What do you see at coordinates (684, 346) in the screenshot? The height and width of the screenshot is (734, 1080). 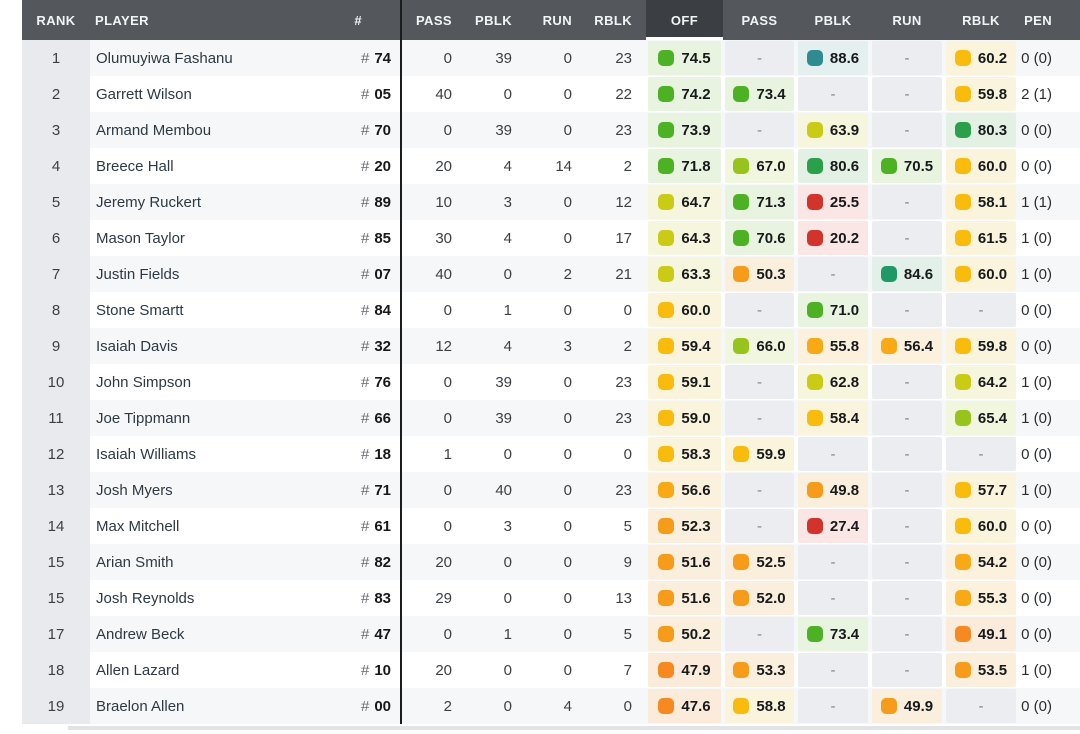 I see `grade-cell: 59.4` at bounding box center [684, 346].